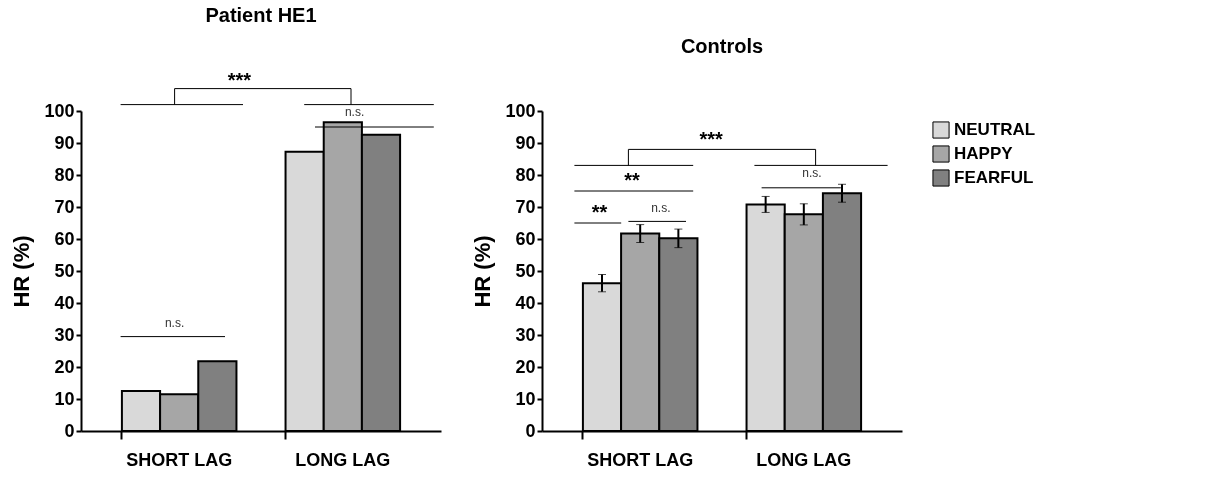 This screenshot has height=496, width=1228. I want to click on legend-label: FEARFUL, so click(994, 177).